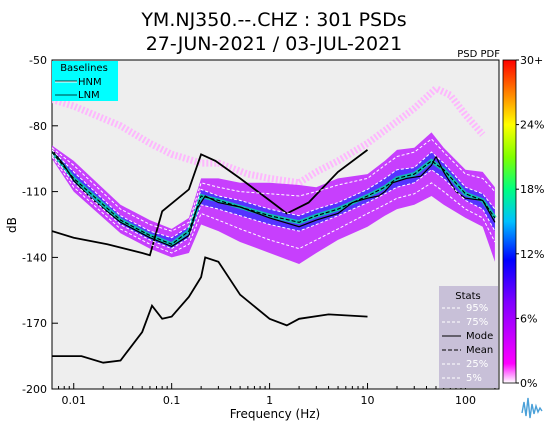 Image resolution: width=550 pixels, height=425 pixels. I want to click on colorbar-tick-label: 6%, so click(528, 318).